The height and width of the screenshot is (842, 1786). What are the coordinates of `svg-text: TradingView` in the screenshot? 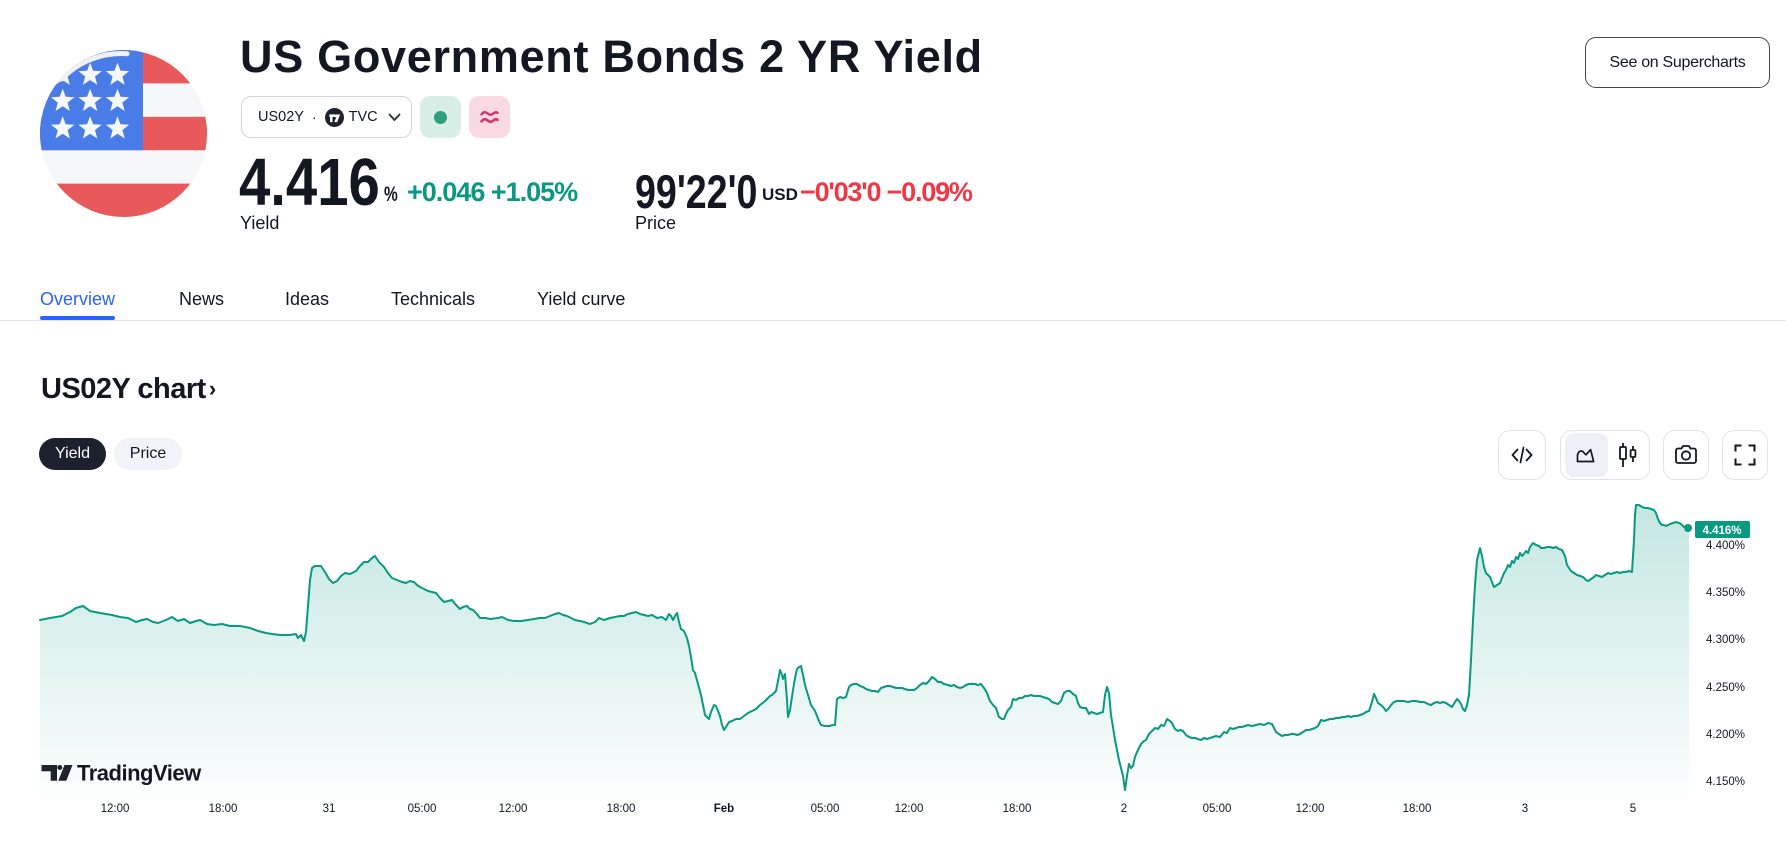 It's located at (139, 773).